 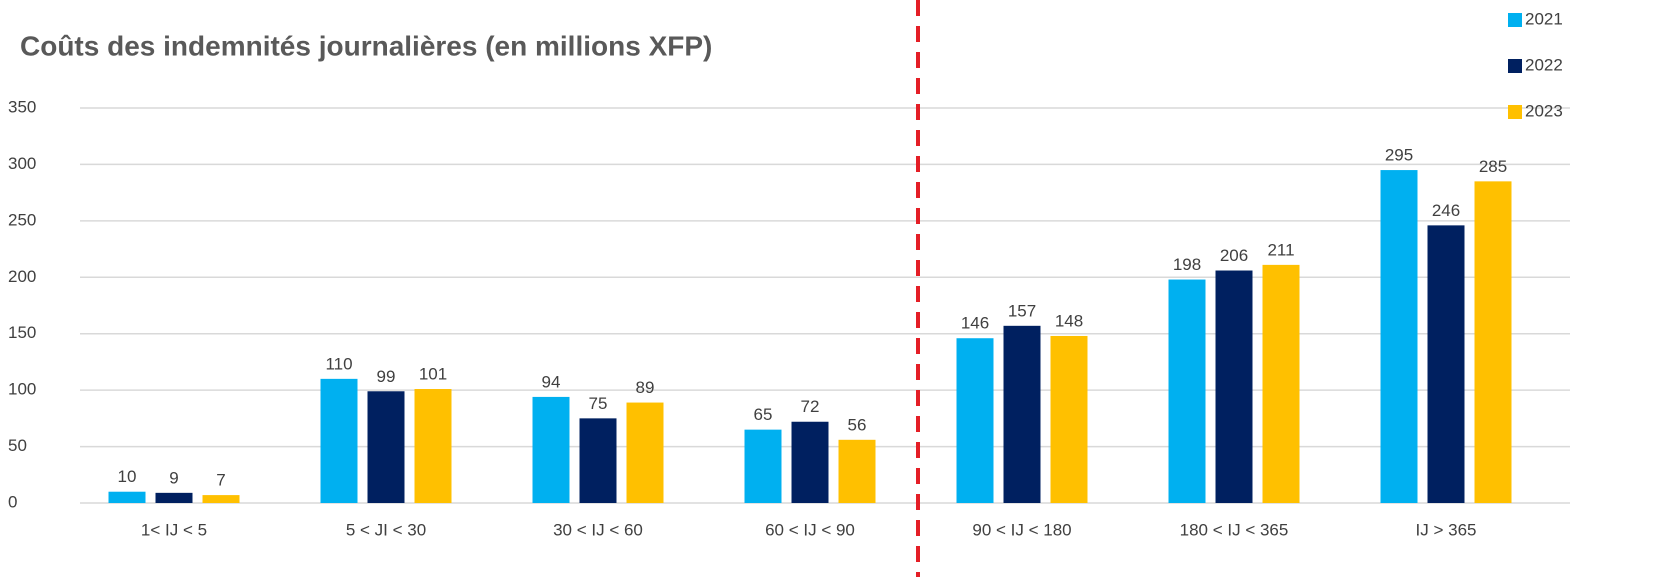 What do you see at coordinates (1022, 310) in the screenshot?
I see `value-label: 157` at bounding box center [1022, 310].